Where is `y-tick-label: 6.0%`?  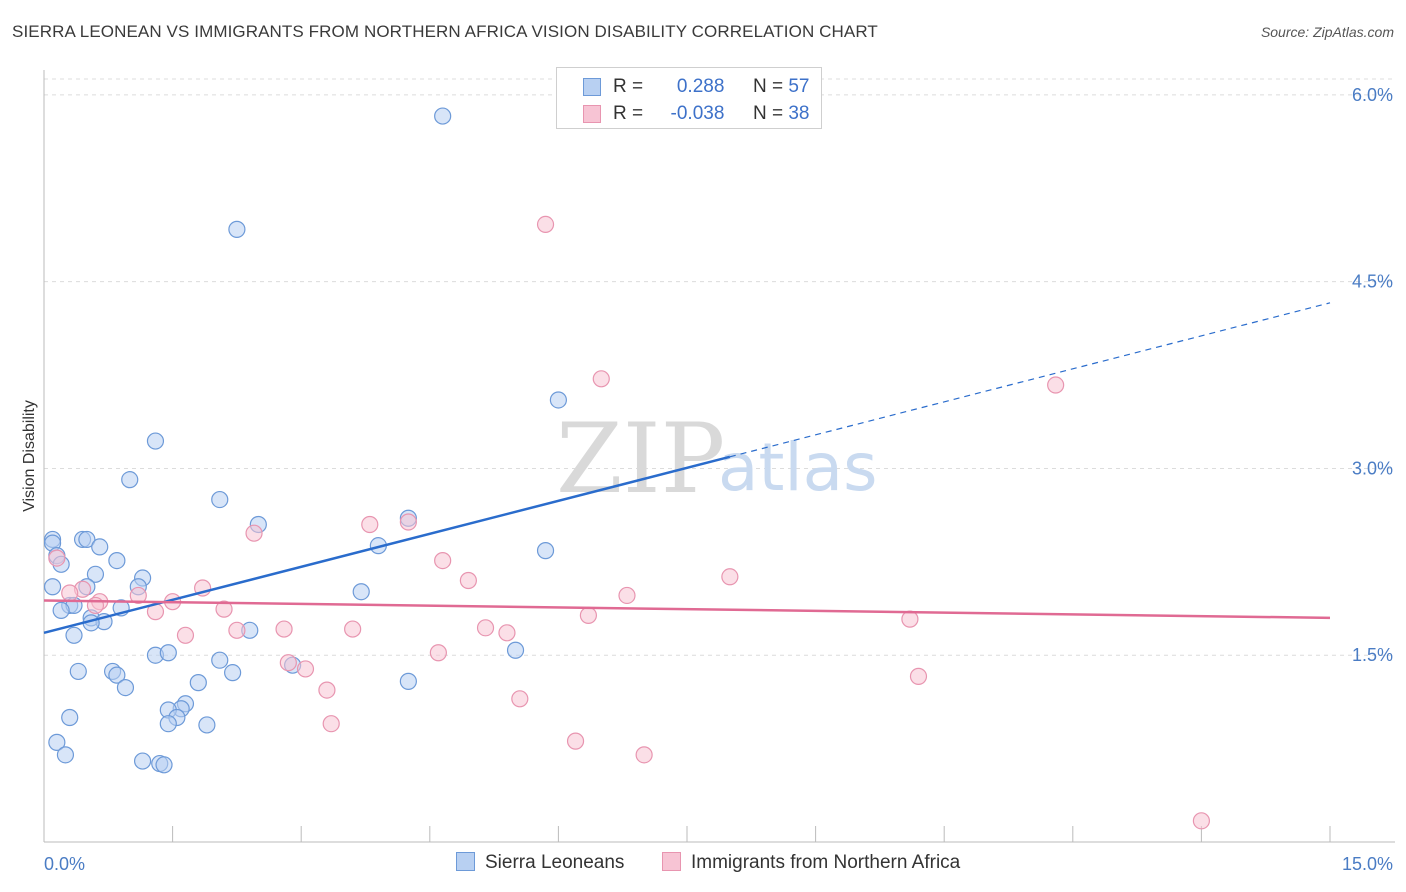
y-tick-label: 6.0% is located at coordinates (1372, 95).